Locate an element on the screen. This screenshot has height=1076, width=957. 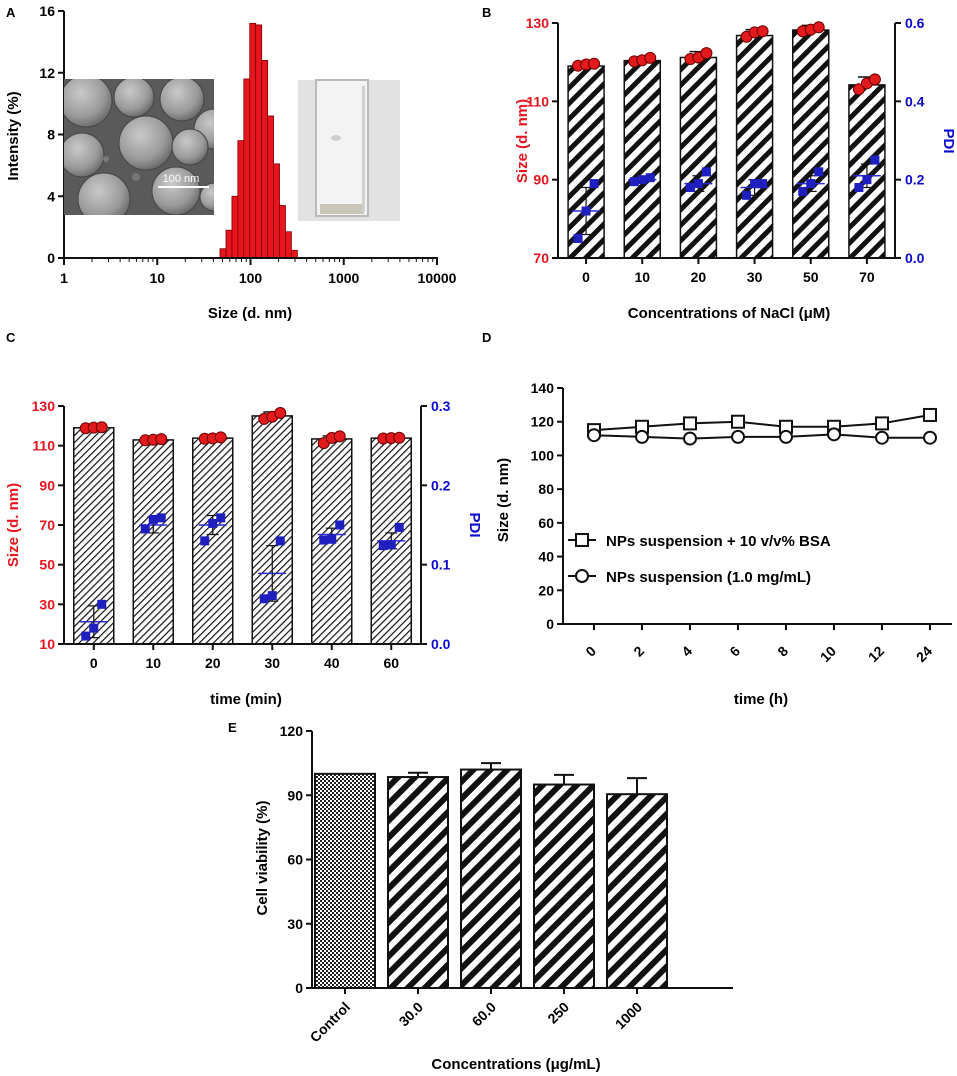
x-tick-label: 1 is located at coordinates (64, 278).